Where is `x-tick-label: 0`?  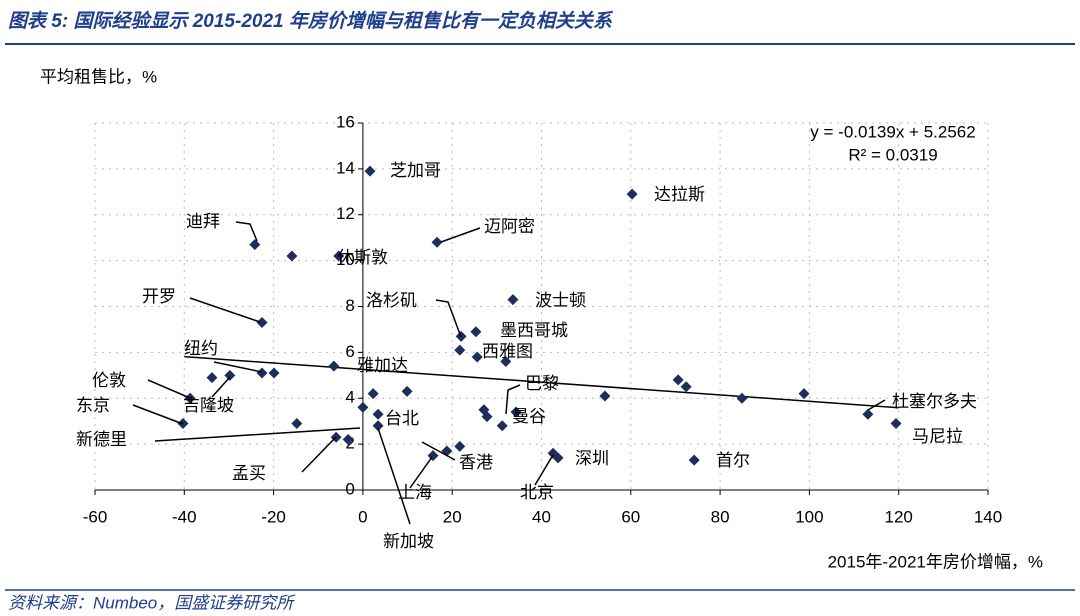 x-tick-label: 0 is located at coordinates (362, 516).